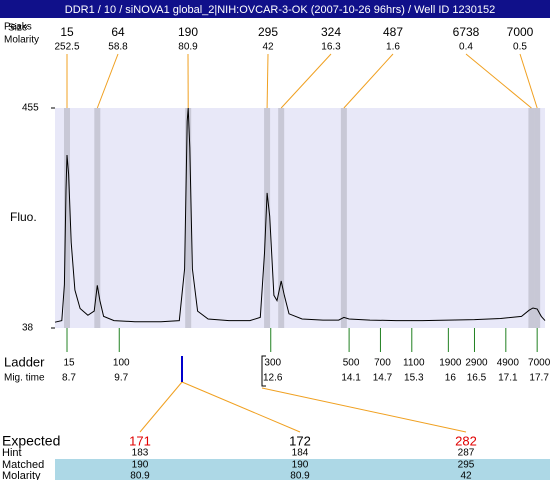 This screenshot has height=480, width=550. What do you see at coordinates (273, 378) in the screenshot?
I see `ladder-time: 12.6` at bounding box center [273, 378].